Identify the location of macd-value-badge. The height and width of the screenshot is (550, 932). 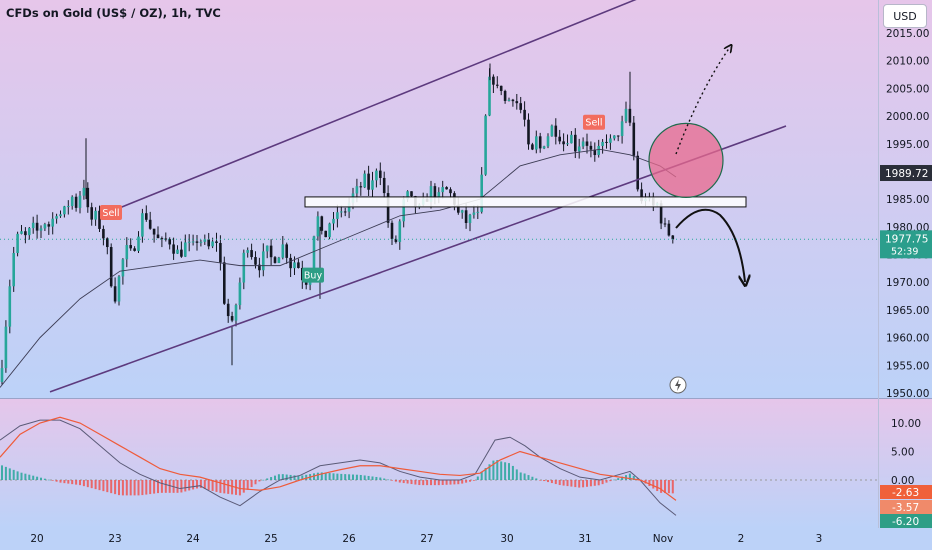
(906, 492).